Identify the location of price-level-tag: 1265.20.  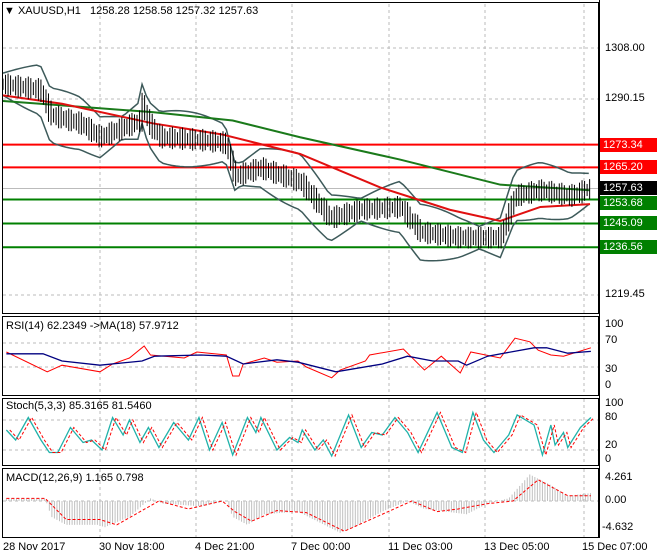
(628, 167).